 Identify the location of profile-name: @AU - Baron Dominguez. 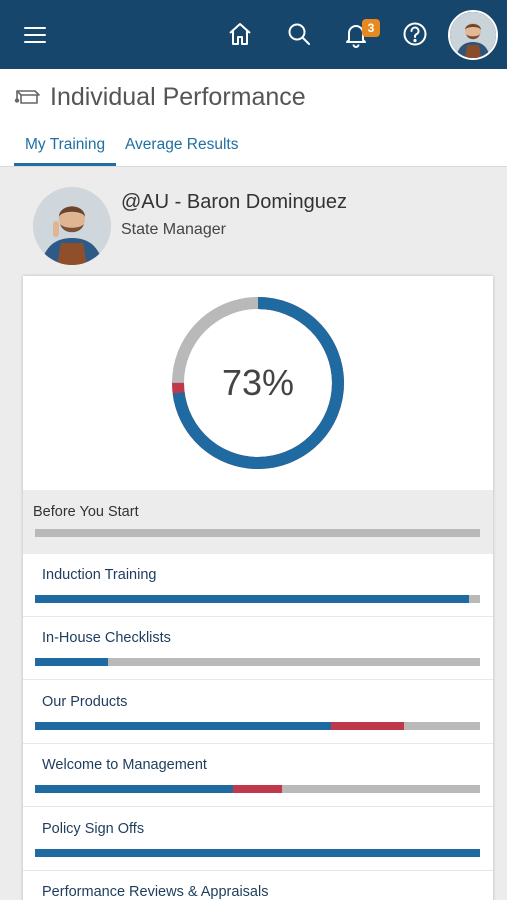
(234, 202).